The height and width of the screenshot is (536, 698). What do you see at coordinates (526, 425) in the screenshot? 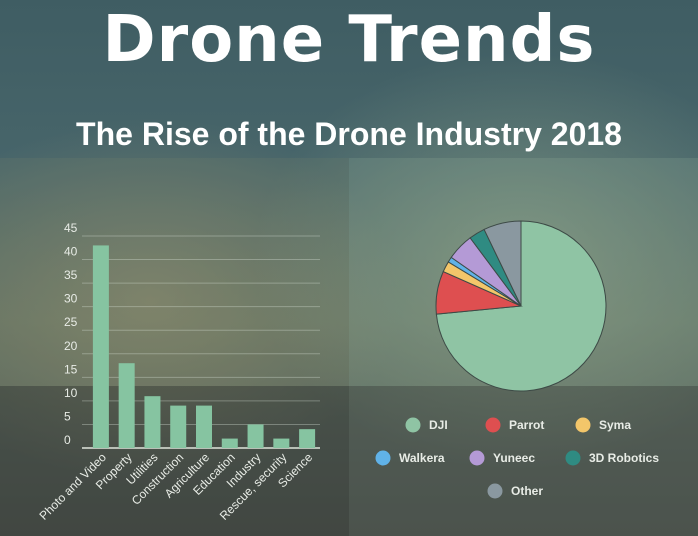
I see `legend-label: Parrot` at bounding box center [526, 425].